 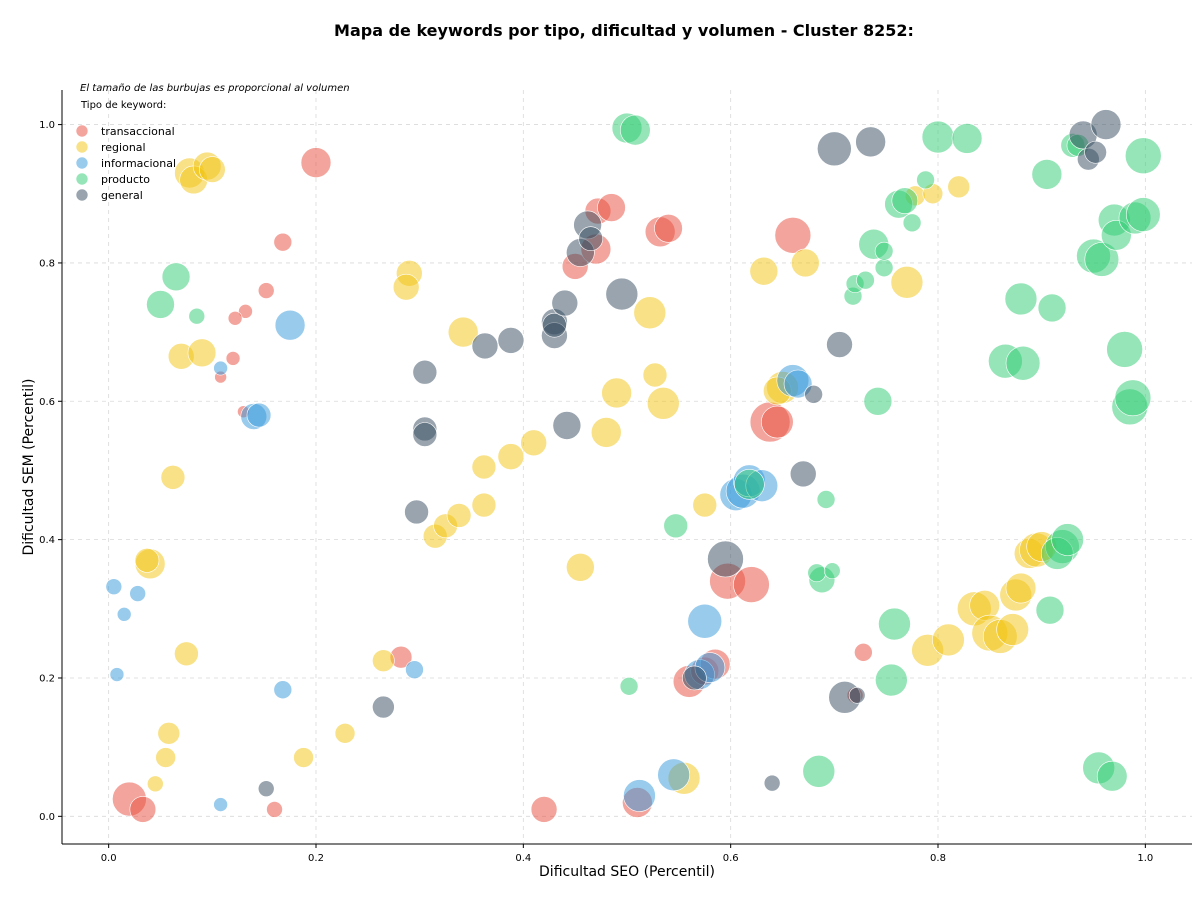 What do you see at coordinates (627, 854) in the screenshot?
I see `x-ticks: 0.0 0.2 0.4 0.6 0.8 1.0` at bounding box center [627, 854].